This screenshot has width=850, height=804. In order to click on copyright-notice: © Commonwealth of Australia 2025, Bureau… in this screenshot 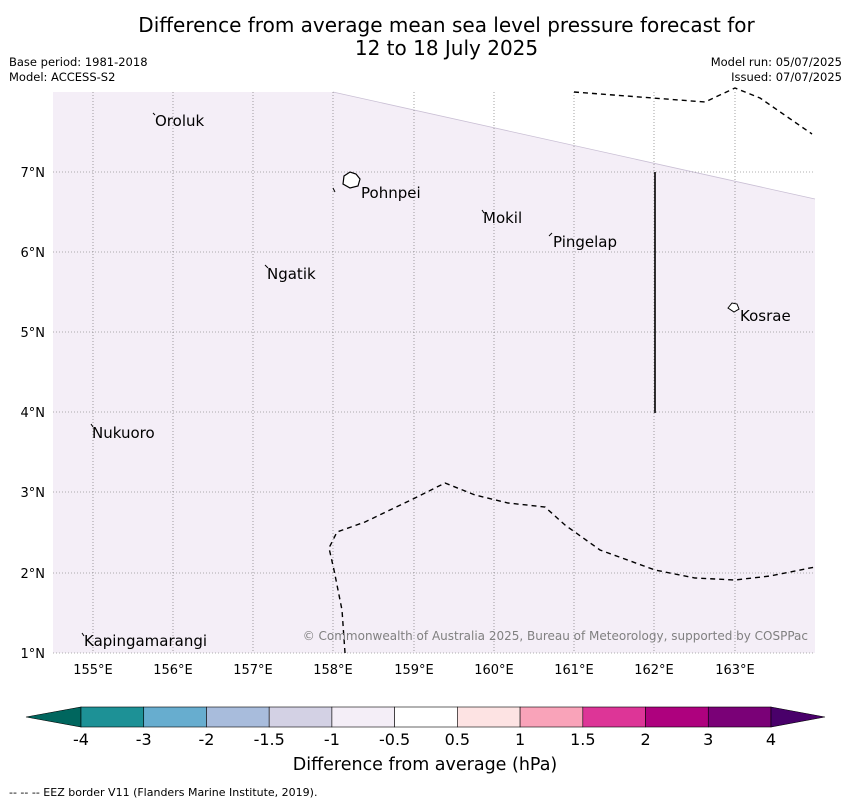, I will do `click(555, 636)`.